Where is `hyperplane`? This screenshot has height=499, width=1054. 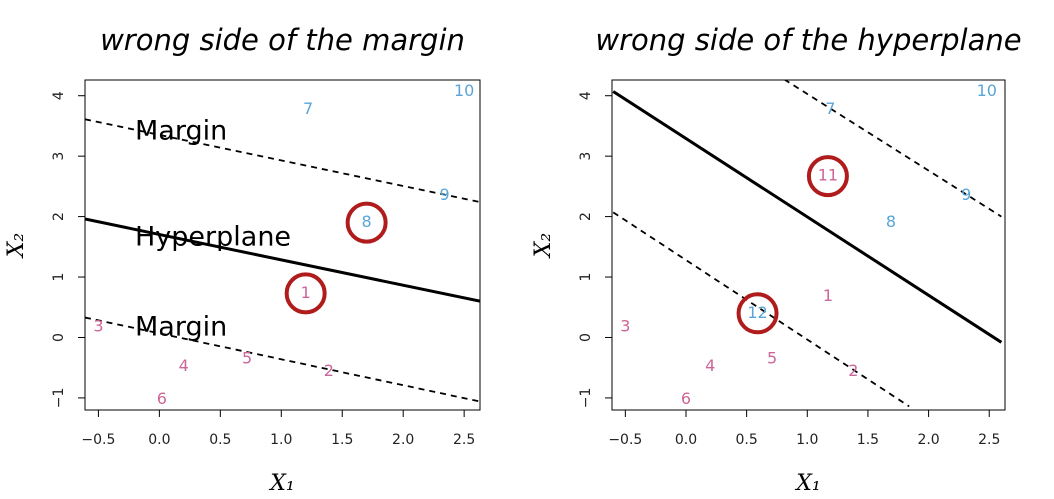 hyperplane is located at coordinates (282, 260).